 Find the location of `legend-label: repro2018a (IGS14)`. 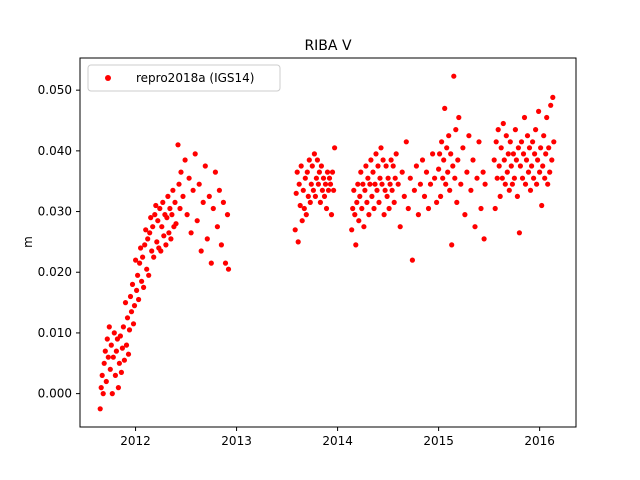

legend-label: repro2018a (IGS14) is located at coordinates (195, 78).